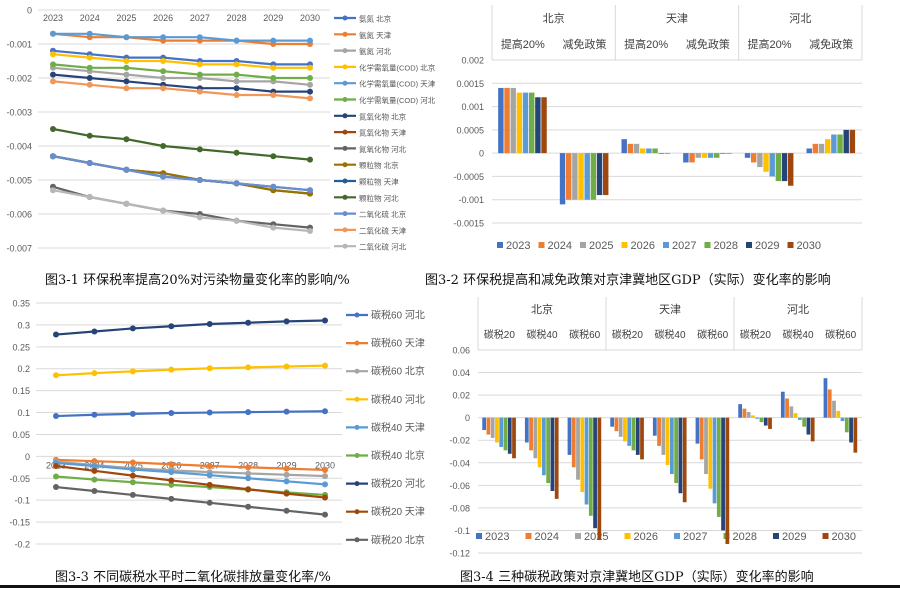 Image resolution: width=900 pixels, height=590 pixels. Describe the element at coordinates (601, 246) in the screenshot. I see `fig3-2-legend-label: 2025` at that location.